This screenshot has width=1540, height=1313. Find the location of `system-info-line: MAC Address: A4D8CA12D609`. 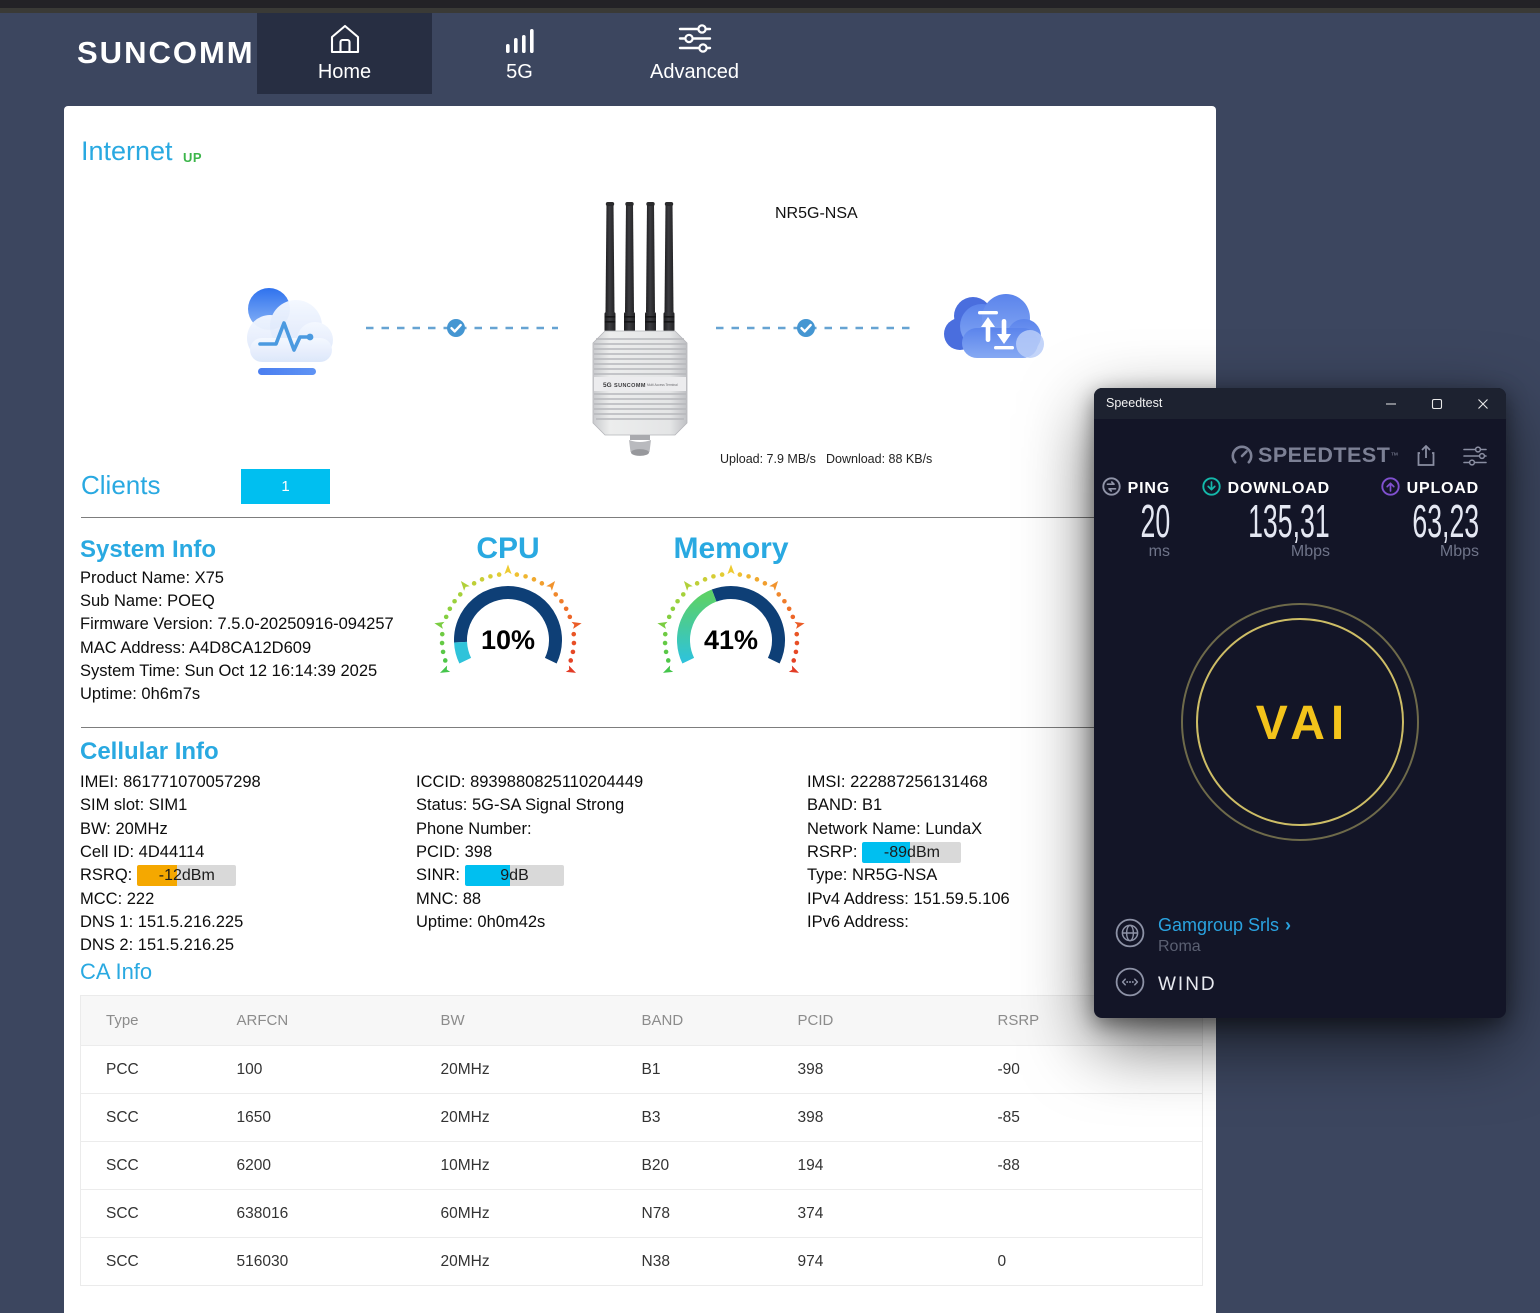

system-info-line: MAC Address: A4D8CA12D609 is located at coordinates (196, 647).